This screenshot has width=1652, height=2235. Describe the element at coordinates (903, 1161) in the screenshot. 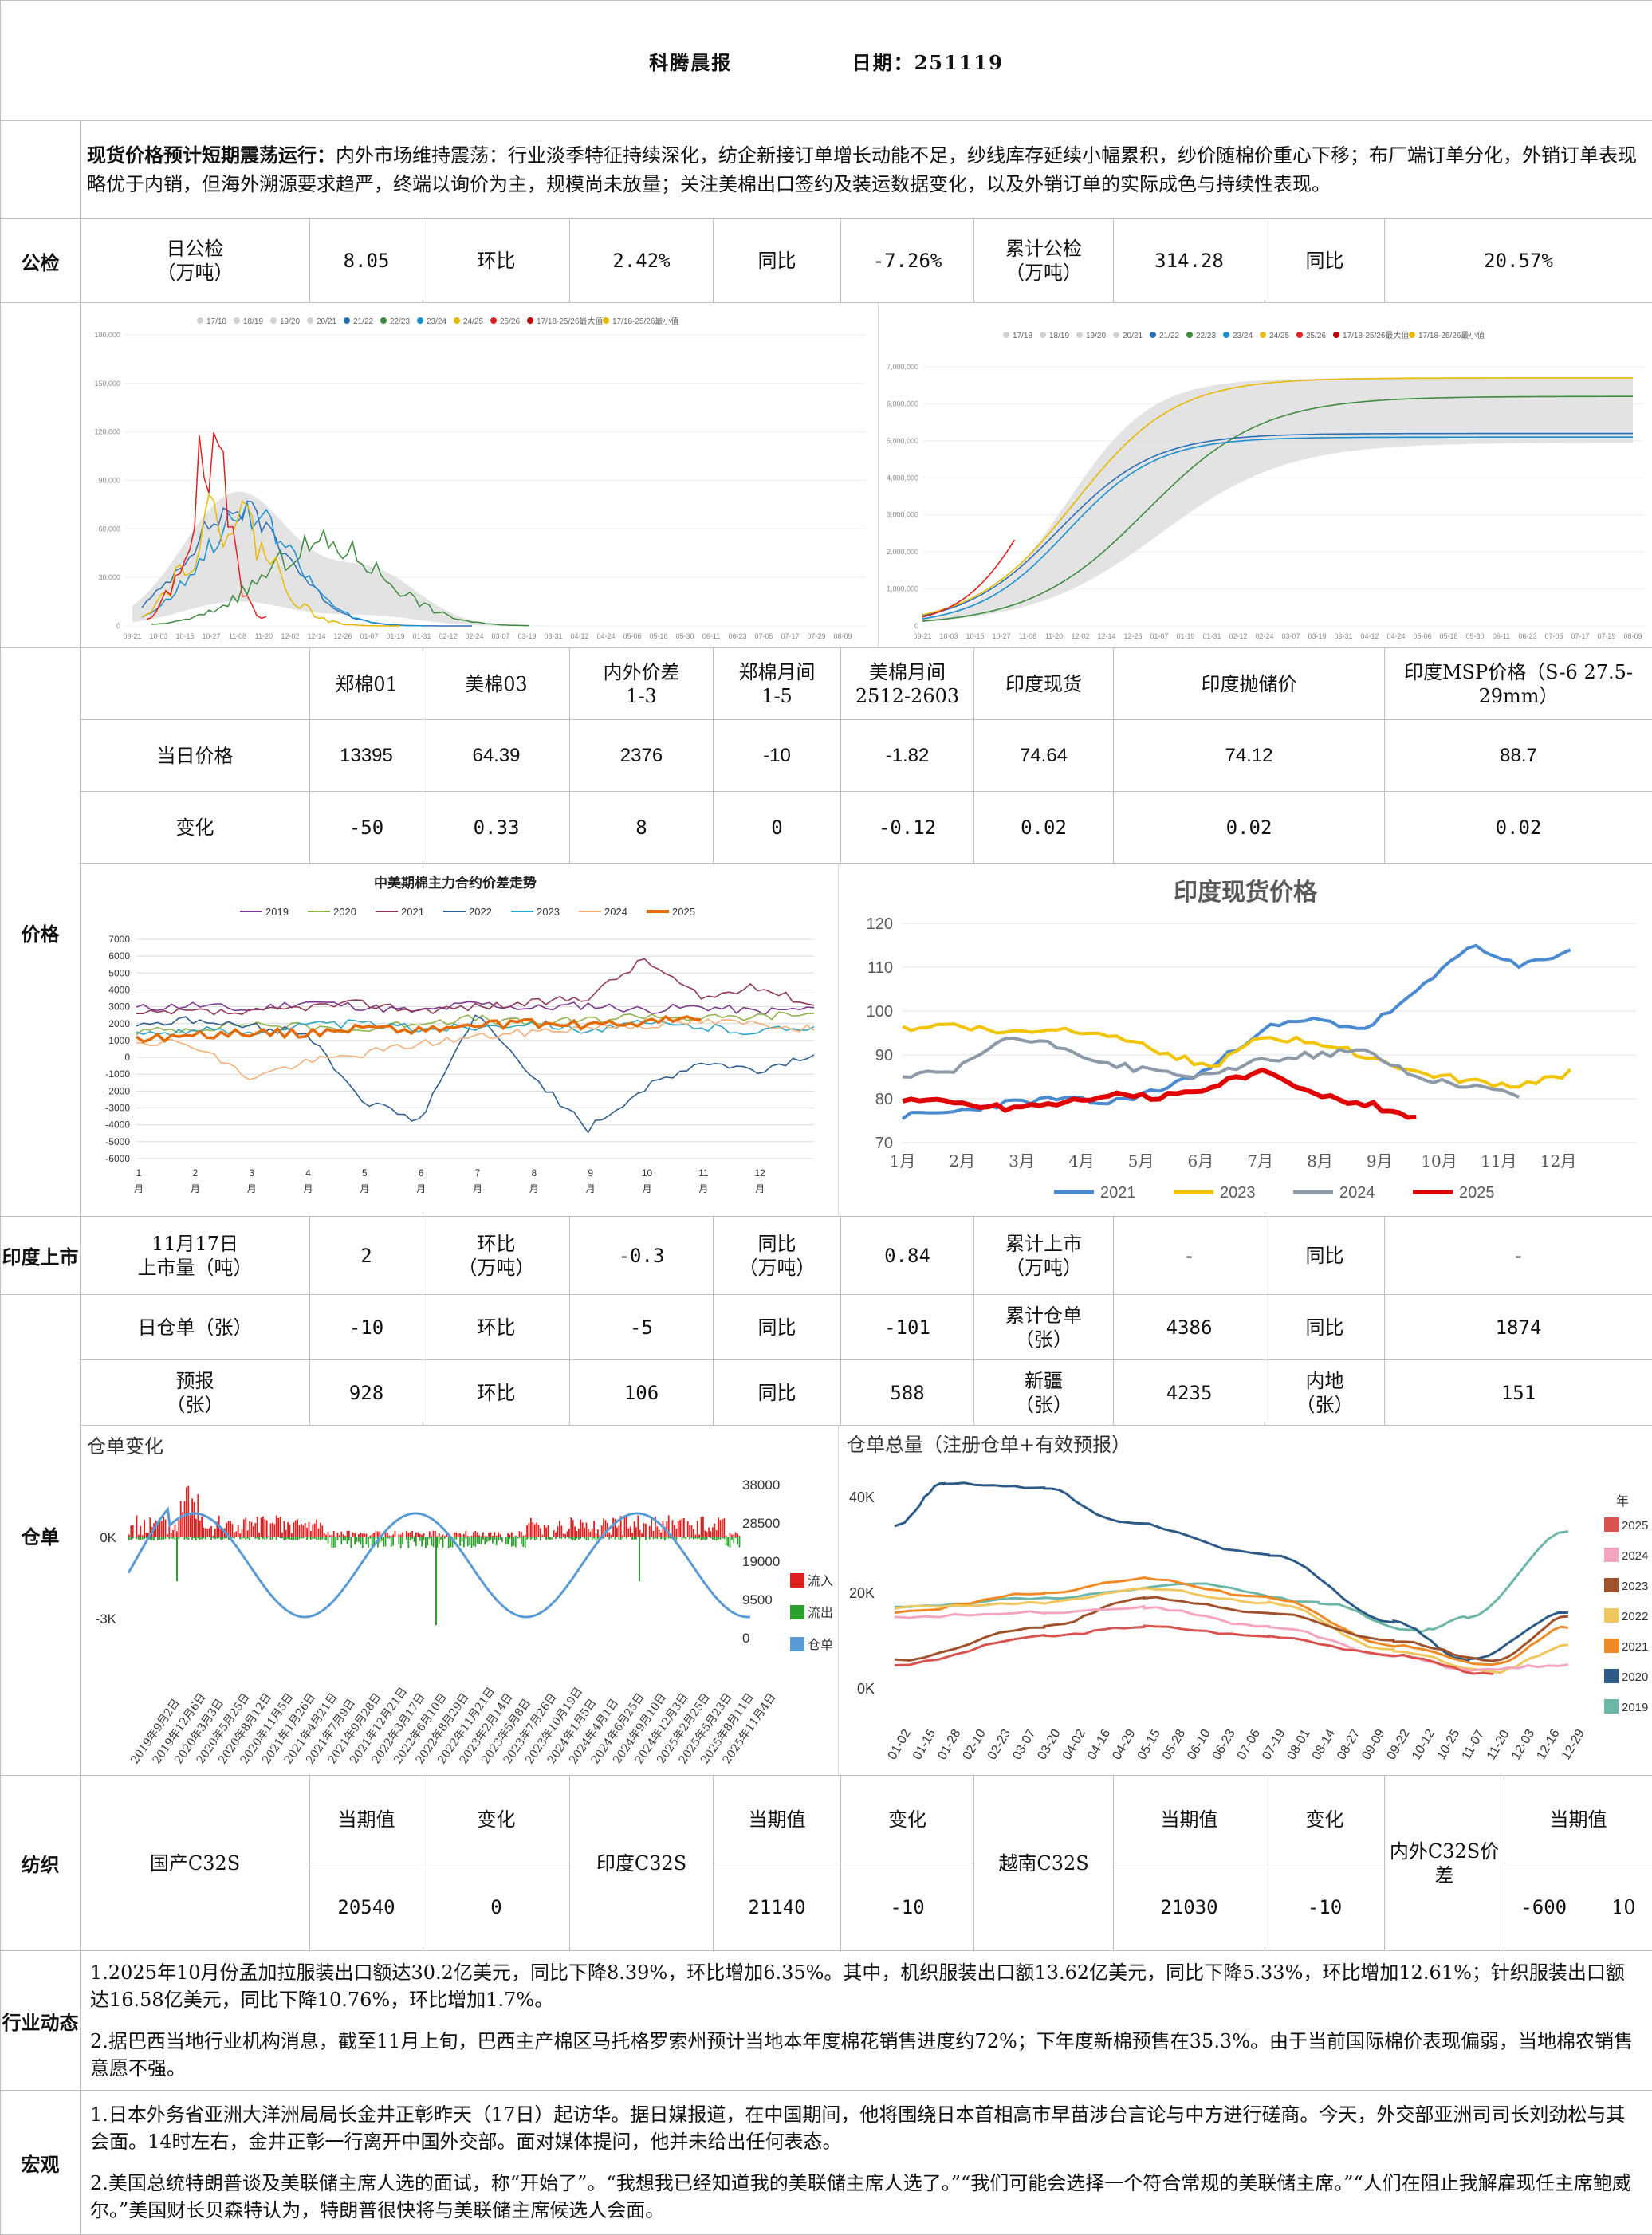

I see `x-tick-label: 1月` at that location.